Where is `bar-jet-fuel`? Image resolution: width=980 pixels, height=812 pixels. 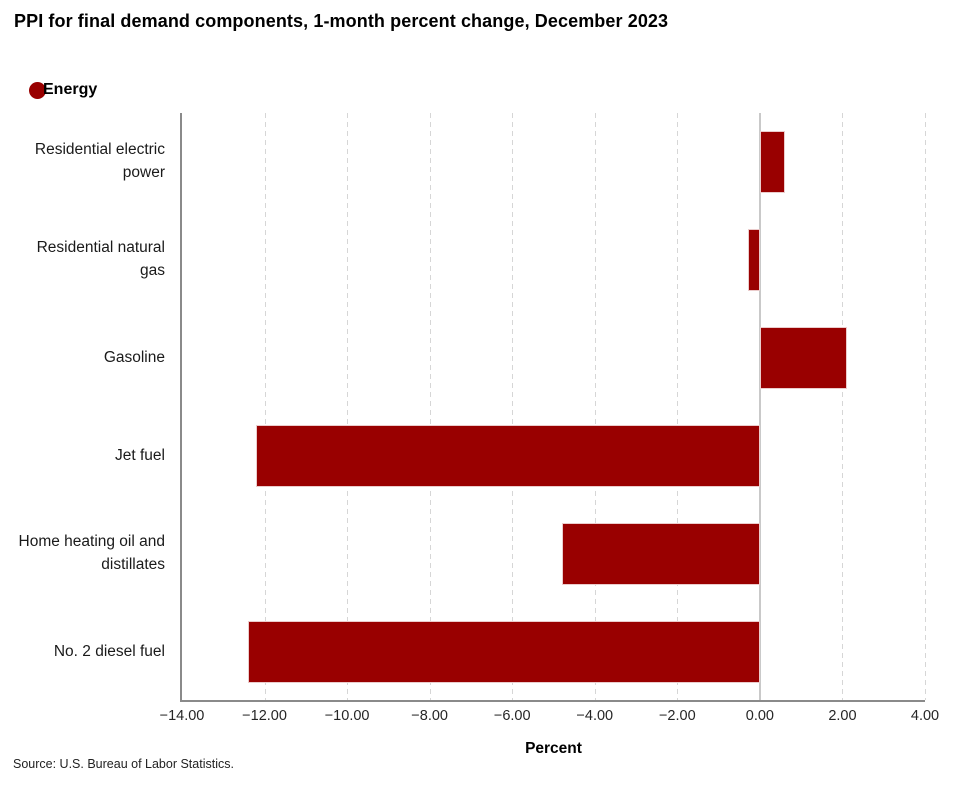
bar-jet-fuel is located at coordinates (508, 456).